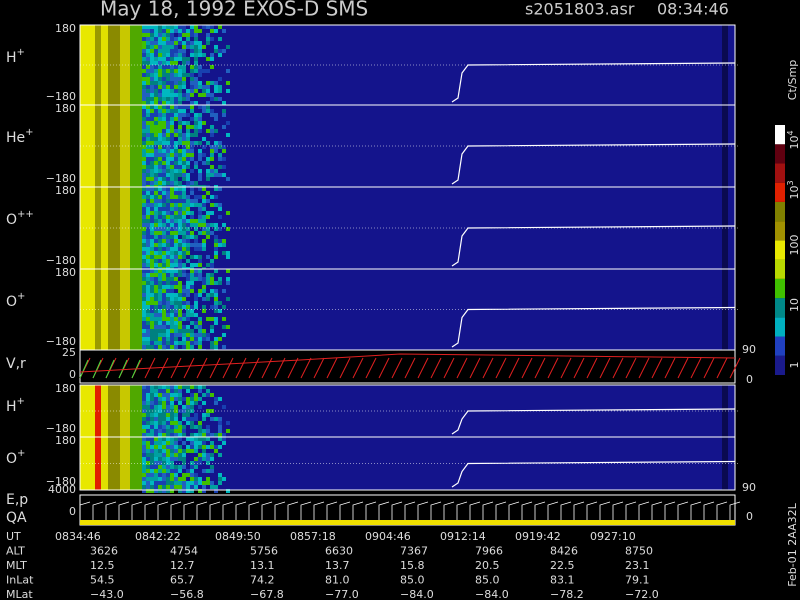  Describe the element at coordinates (267, 594) in the screenshot. I see `cell: −67.8` at that location.